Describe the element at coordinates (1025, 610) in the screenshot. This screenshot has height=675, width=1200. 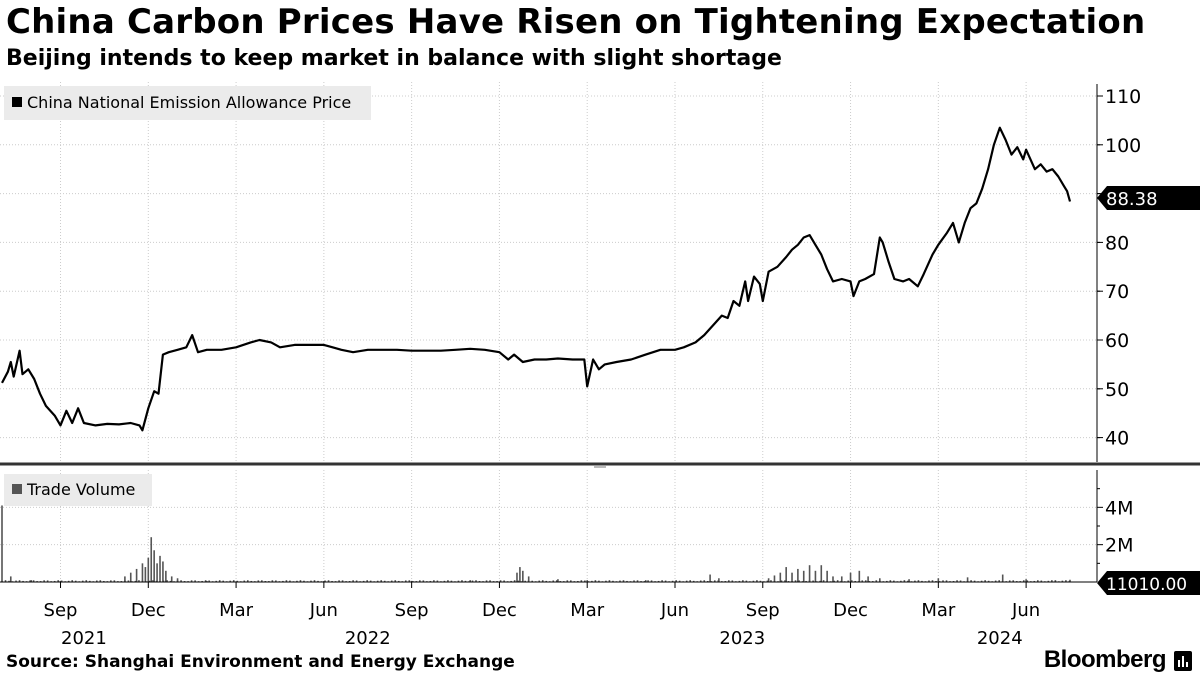
I see `x-tick-label: Jun` at that location.